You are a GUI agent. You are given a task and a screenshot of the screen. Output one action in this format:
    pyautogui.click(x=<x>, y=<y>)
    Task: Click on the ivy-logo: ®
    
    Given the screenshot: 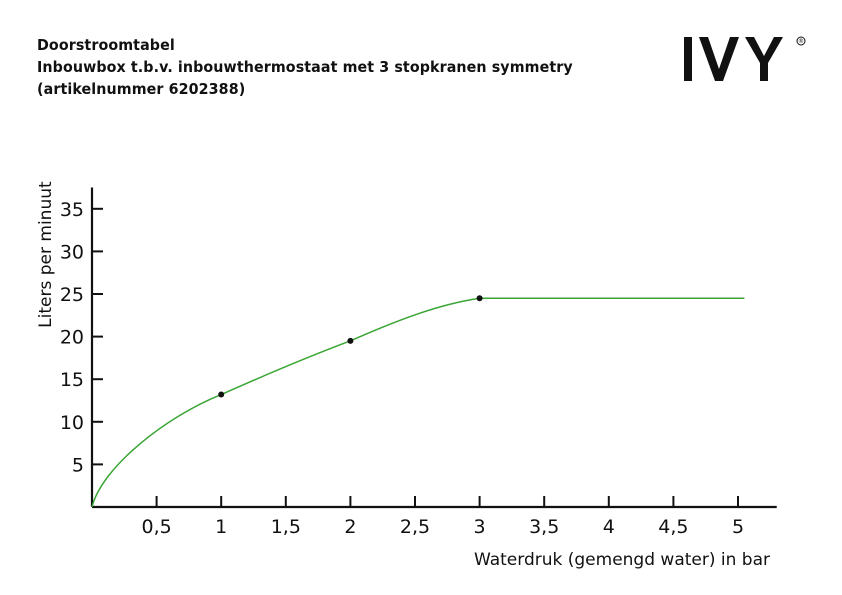 What is the action you would take?
    pyautogui.click(x=746, y=61)
    